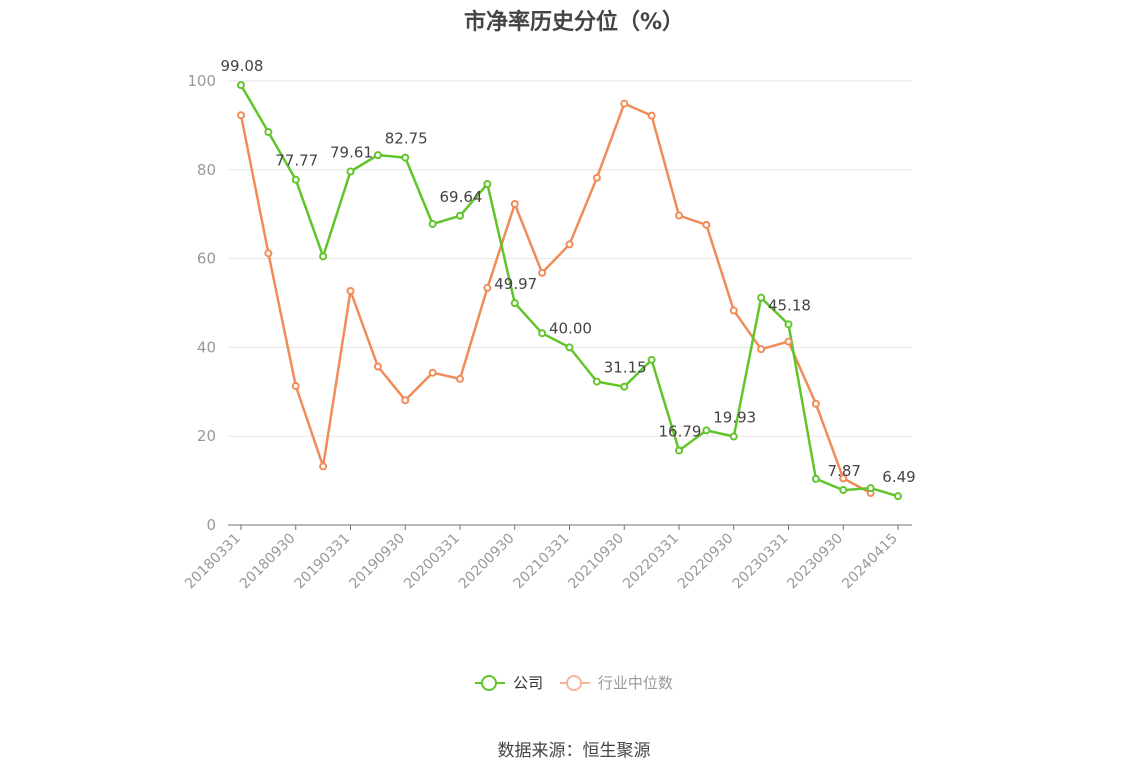 This screenshot has width=1148, height=776. Describe the element at coordinates (570, 328) in the screenshot. I see `data-label: 40.00` at that location.